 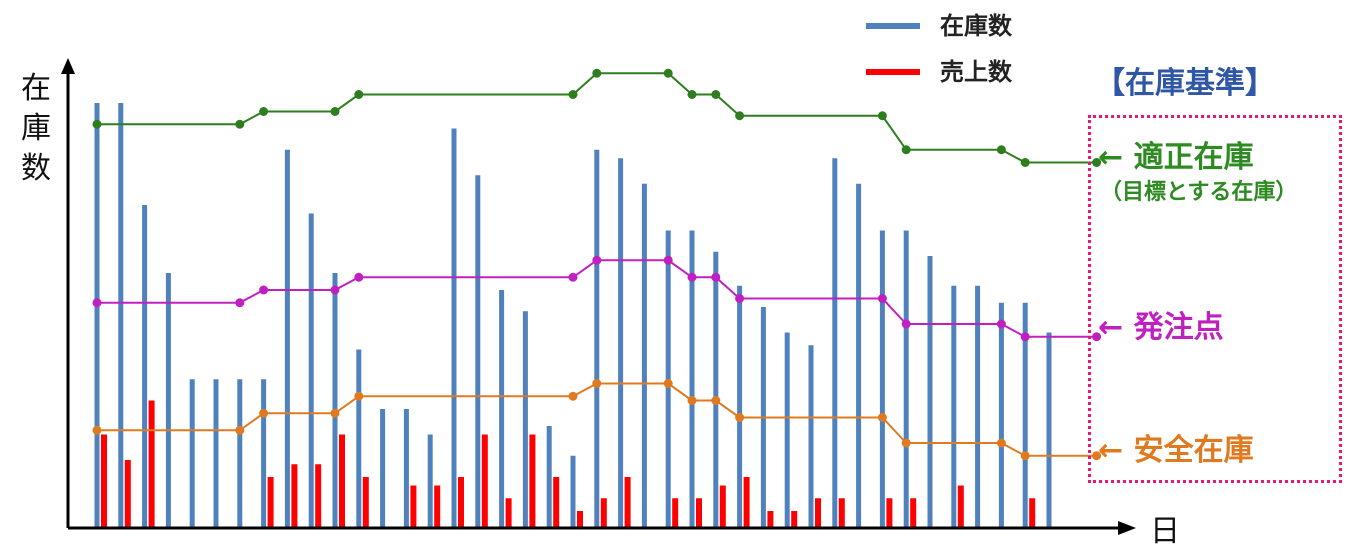 I want to click on reorder-point-line, so click(x=597, y=298).